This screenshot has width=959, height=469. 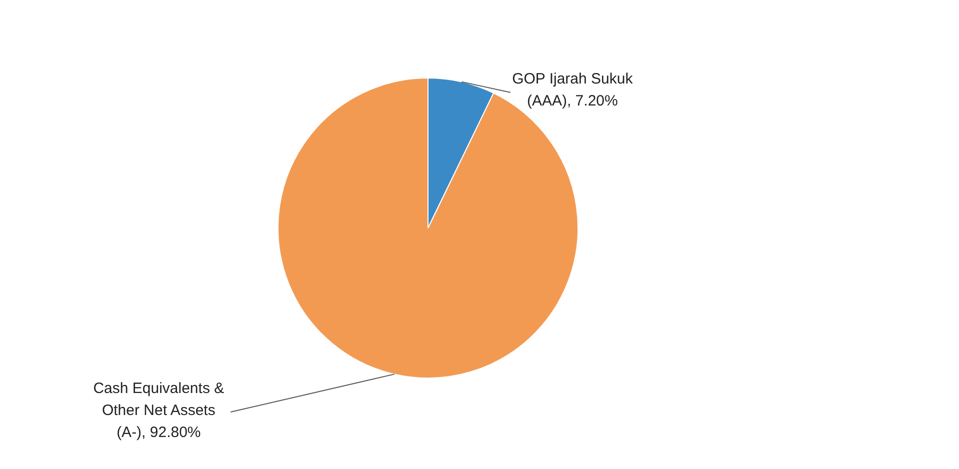 What do you see at coordinates (158, 410) in the screenshot?
I see `slice-label: Cash Equivalents & Other Net Assets (A-), 92.80%` at bounding box center [158, 410].